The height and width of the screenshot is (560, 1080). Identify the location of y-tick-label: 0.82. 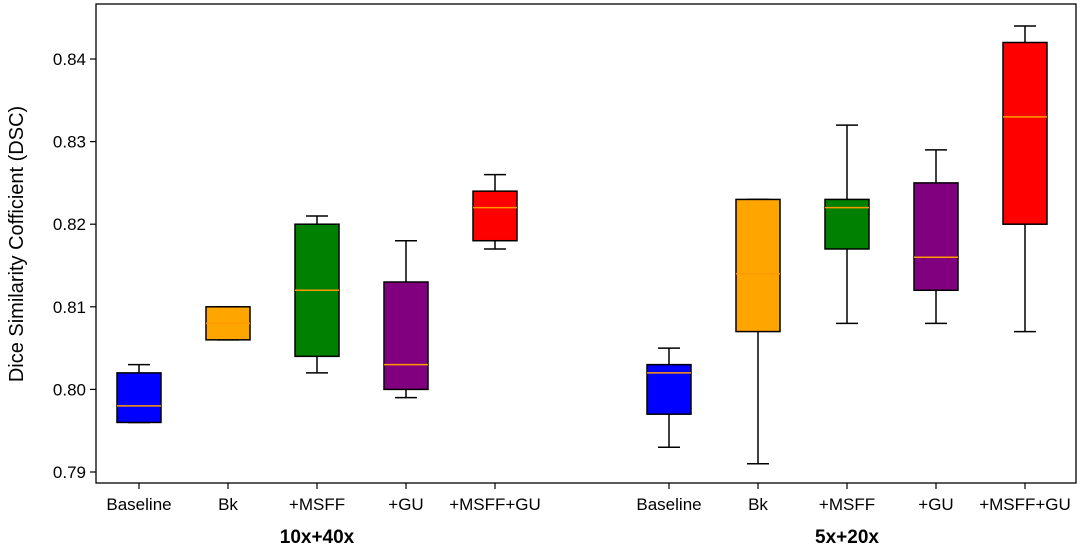
(69, 224).